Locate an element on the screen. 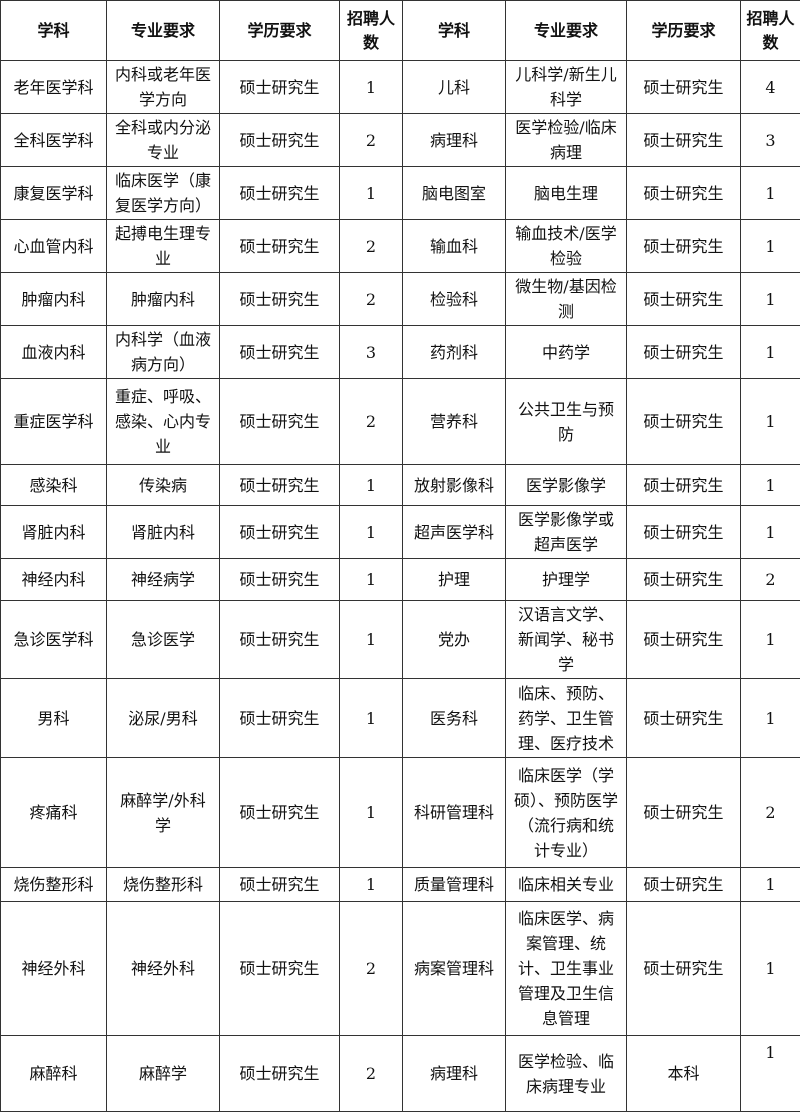 Image resolution: width=800 pixels, height=1112 pixels. subject-cell: 烧伤整形科 is located at coordinates (54, 885).